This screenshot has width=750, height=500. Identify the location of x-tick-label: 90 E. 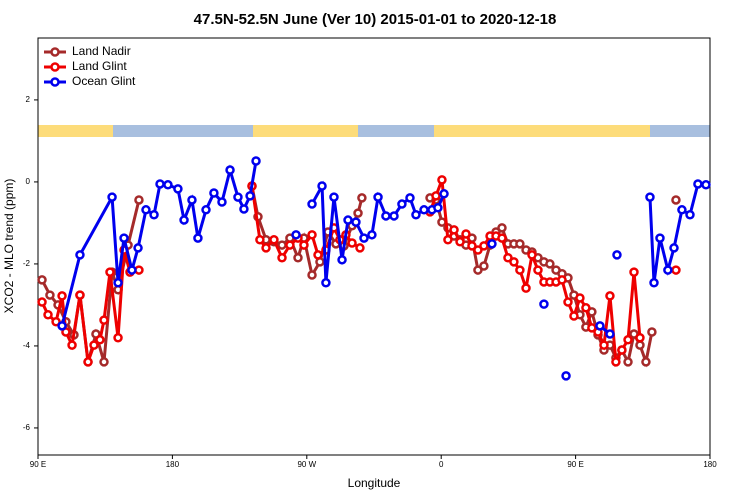
(575, 464).